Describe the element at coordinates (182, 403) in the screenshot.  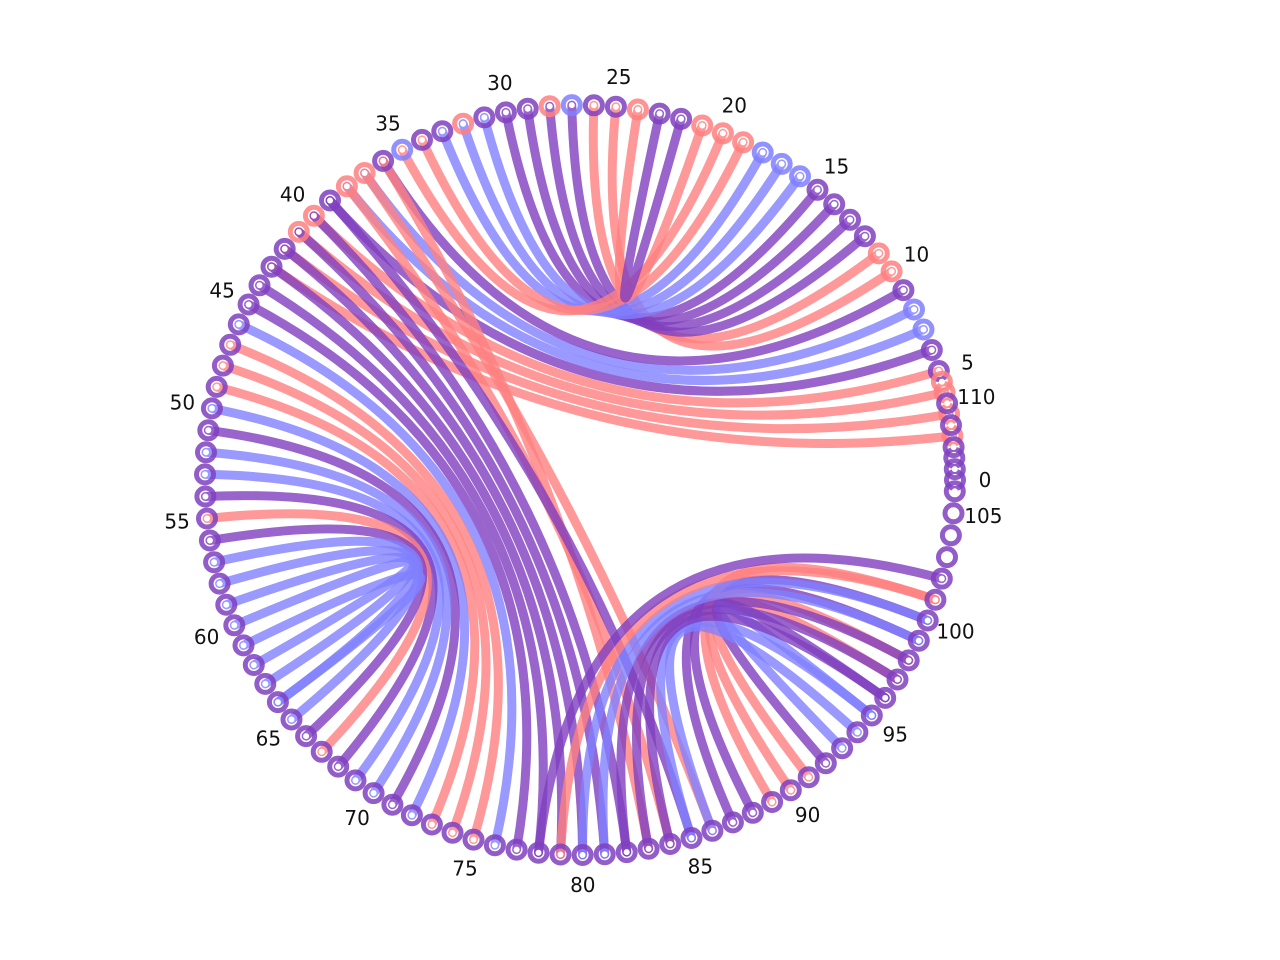
I see `tick-label-50: 50` at that location.